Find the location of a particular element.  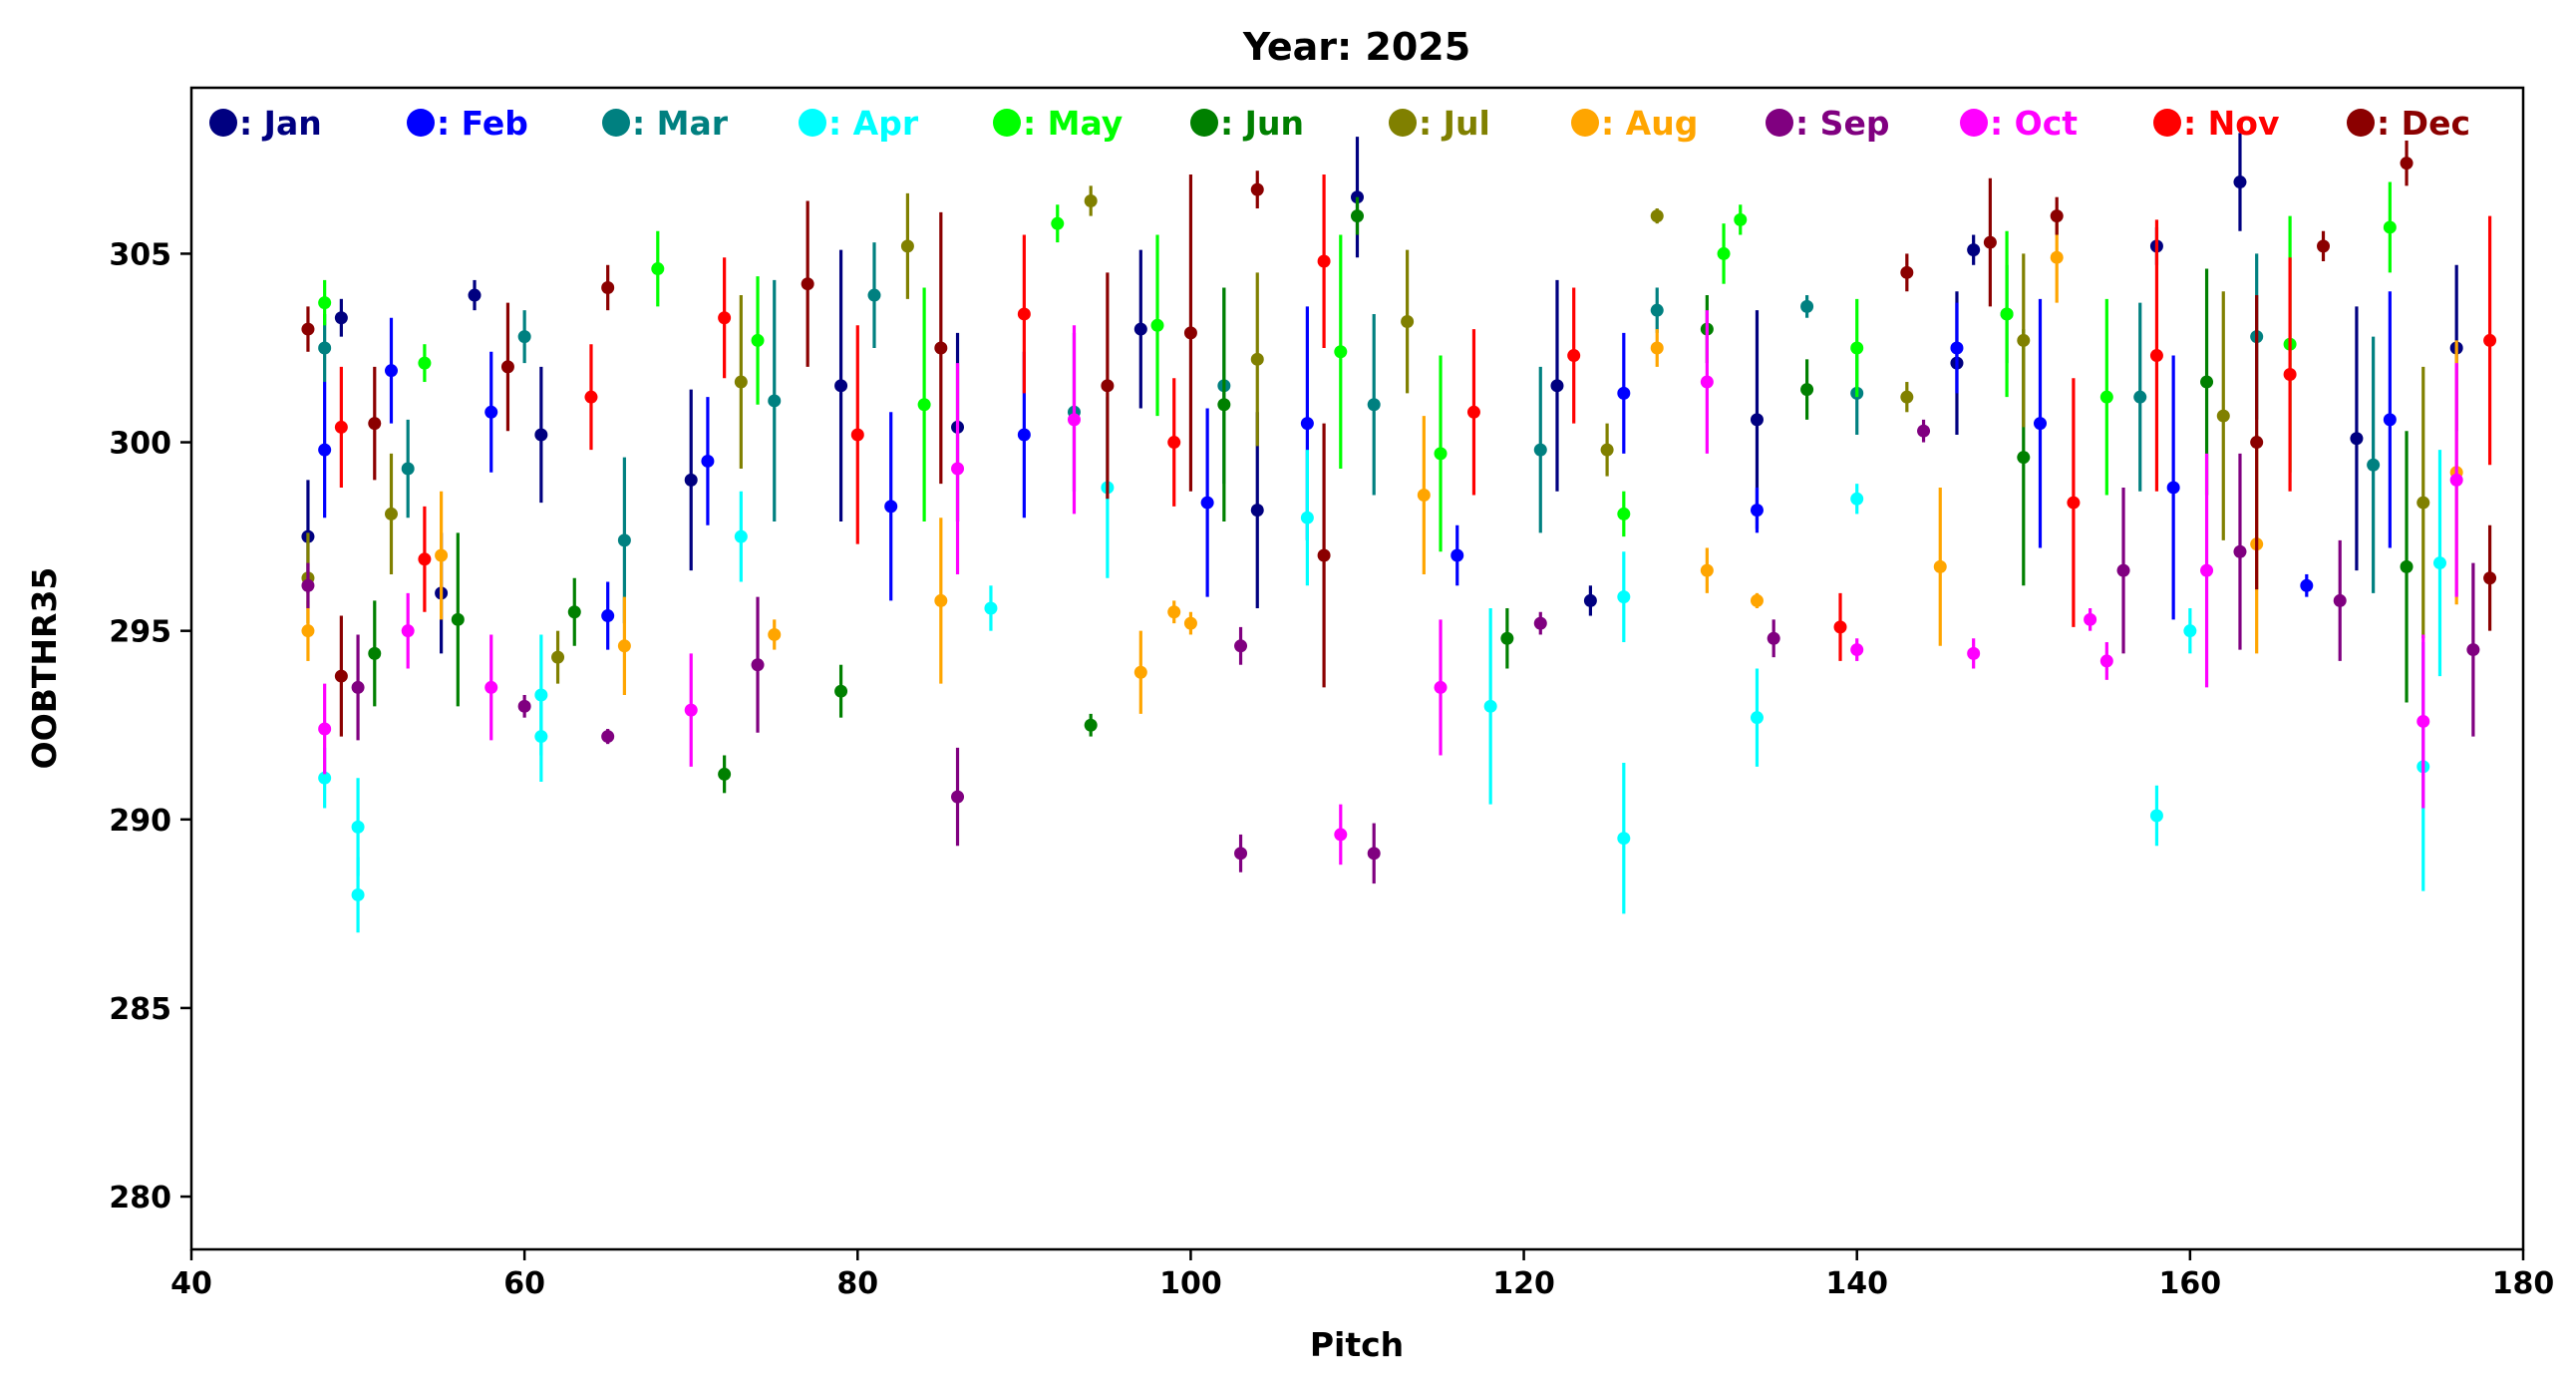

legend-item-apr: : Apr is located at coordinates (859, 124).